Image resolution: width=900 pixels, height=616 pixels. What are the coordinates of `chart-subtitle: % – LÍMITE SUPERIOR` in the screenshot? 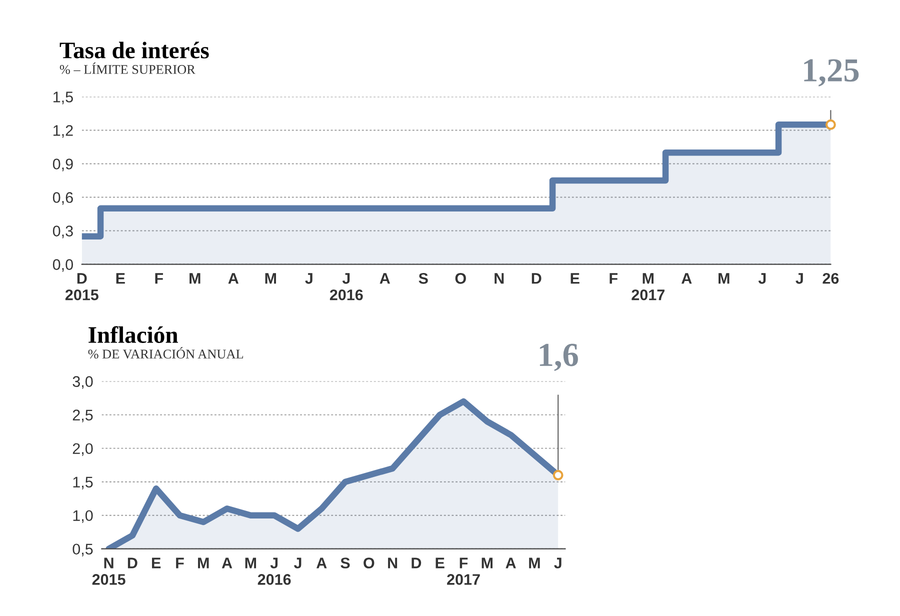 It's located at (128, 68).